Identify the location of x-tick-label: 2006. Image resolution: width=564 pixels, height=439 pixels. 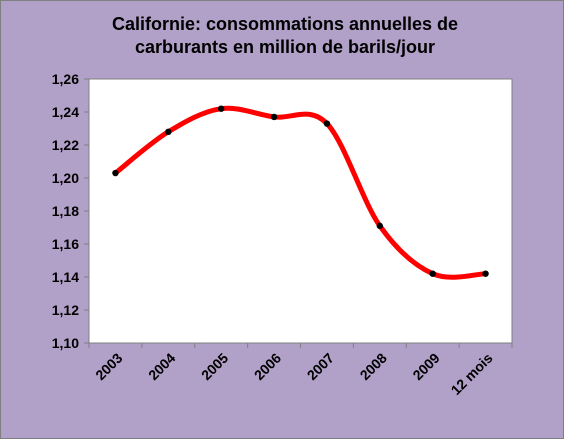
(267, 366).